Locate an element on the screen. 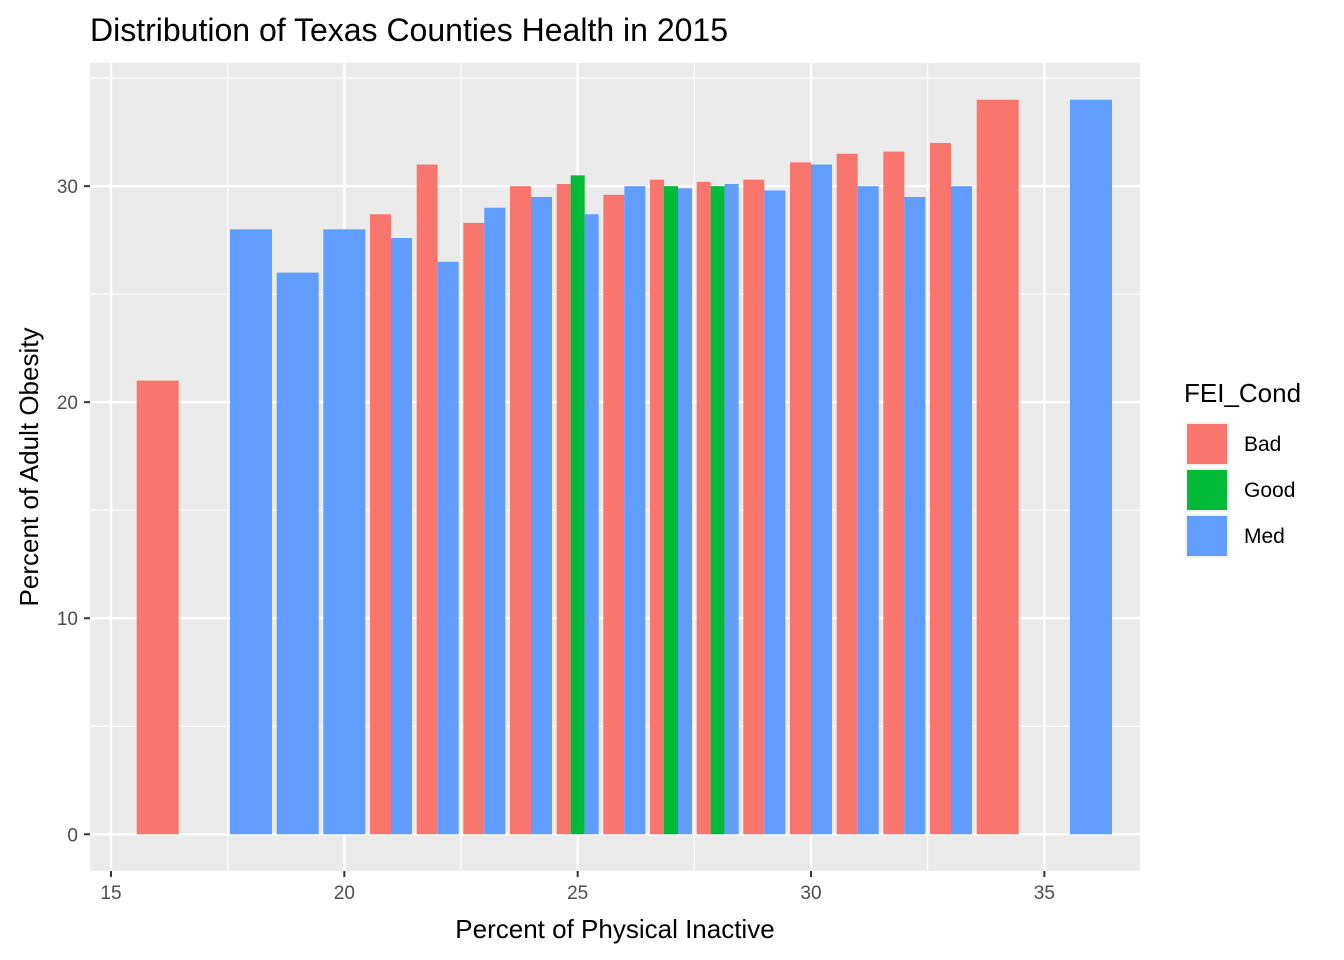  y-tick-label: 20 is located at coordinates (67, 403).